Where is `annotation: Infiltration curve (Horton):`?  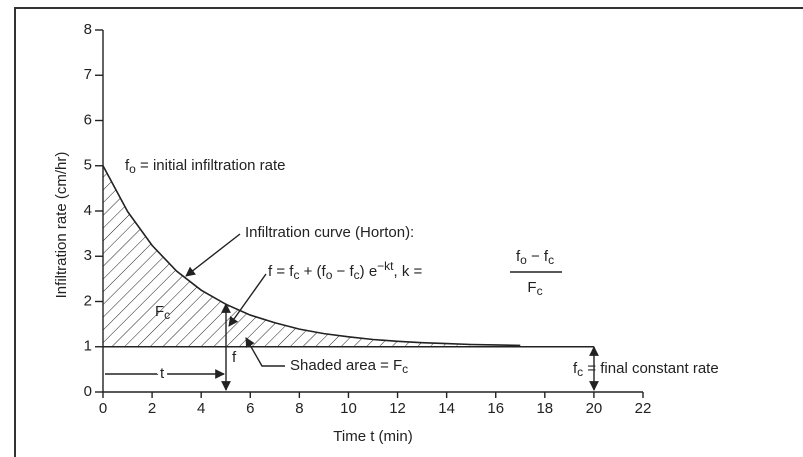 annotation: Infiltration curve (Horton): is located at coordinates (329, 232).